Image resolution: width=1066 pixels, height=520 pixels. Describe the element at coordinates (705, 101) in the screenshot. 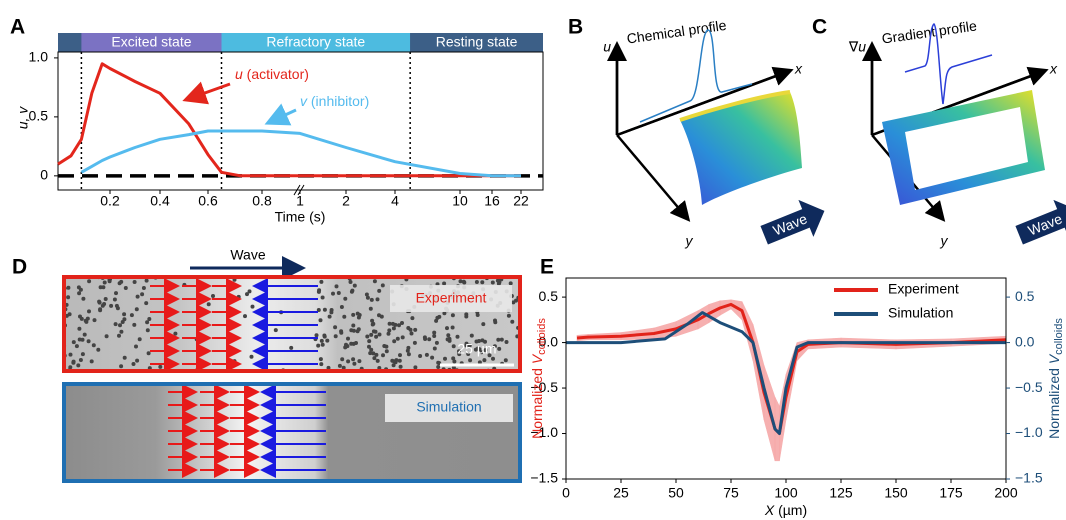

I see `axis-arrow-x` at that location.